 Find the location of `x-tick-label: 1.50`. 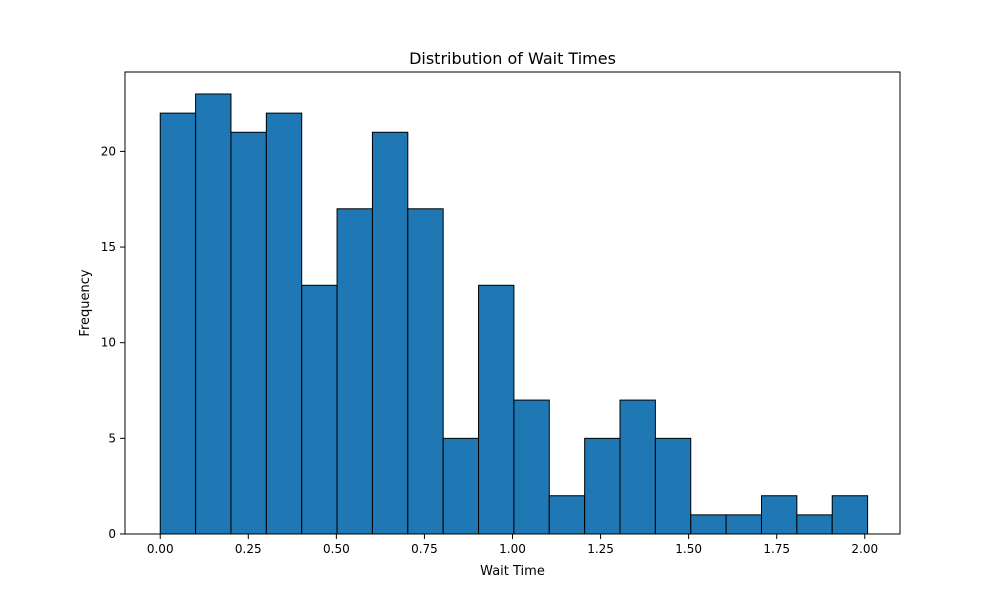

x-tick-label: 1.50 is located at coordinates (688, 549).